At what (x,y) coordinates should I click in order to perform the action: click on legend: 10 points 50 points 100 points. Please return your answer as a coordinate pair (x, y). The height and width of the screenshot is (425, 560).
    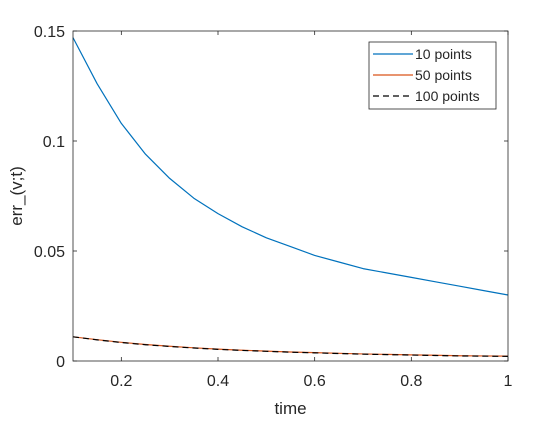
    Looking at the image, I should click on (432, 75).